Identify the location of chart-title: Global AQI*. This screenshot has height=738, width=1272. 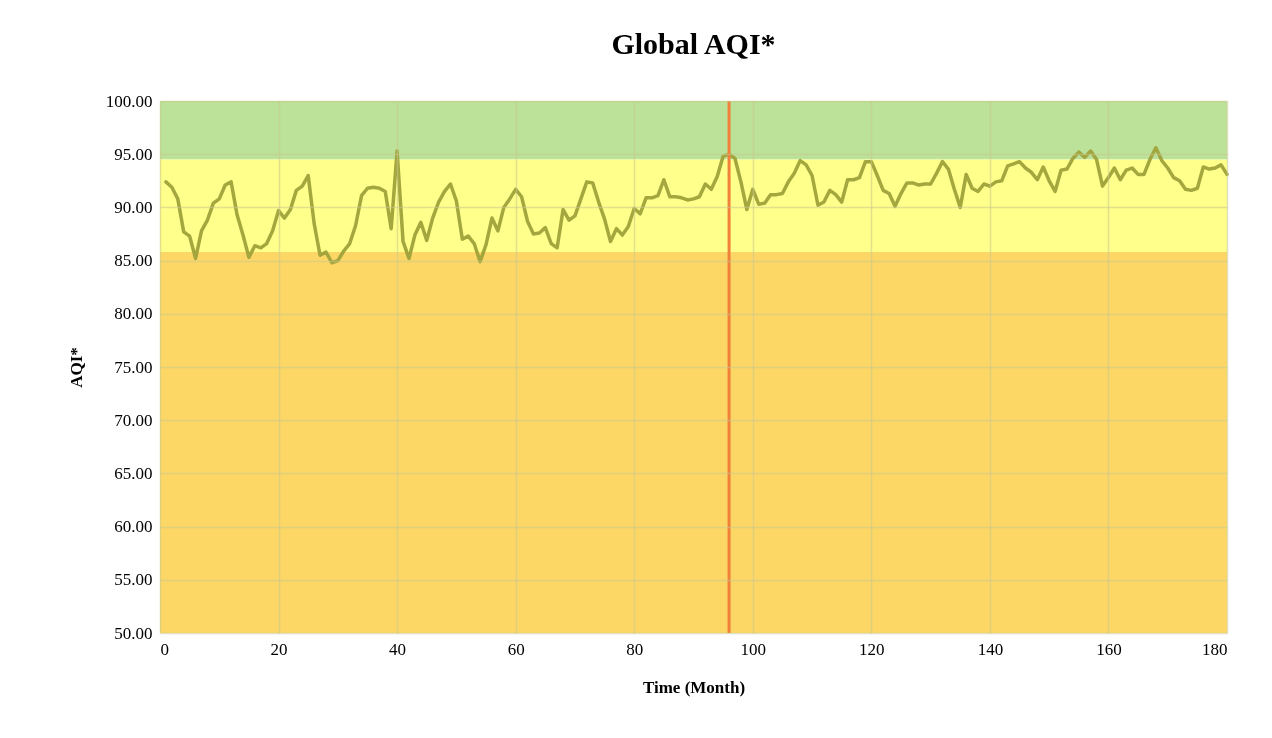
(693, 43).